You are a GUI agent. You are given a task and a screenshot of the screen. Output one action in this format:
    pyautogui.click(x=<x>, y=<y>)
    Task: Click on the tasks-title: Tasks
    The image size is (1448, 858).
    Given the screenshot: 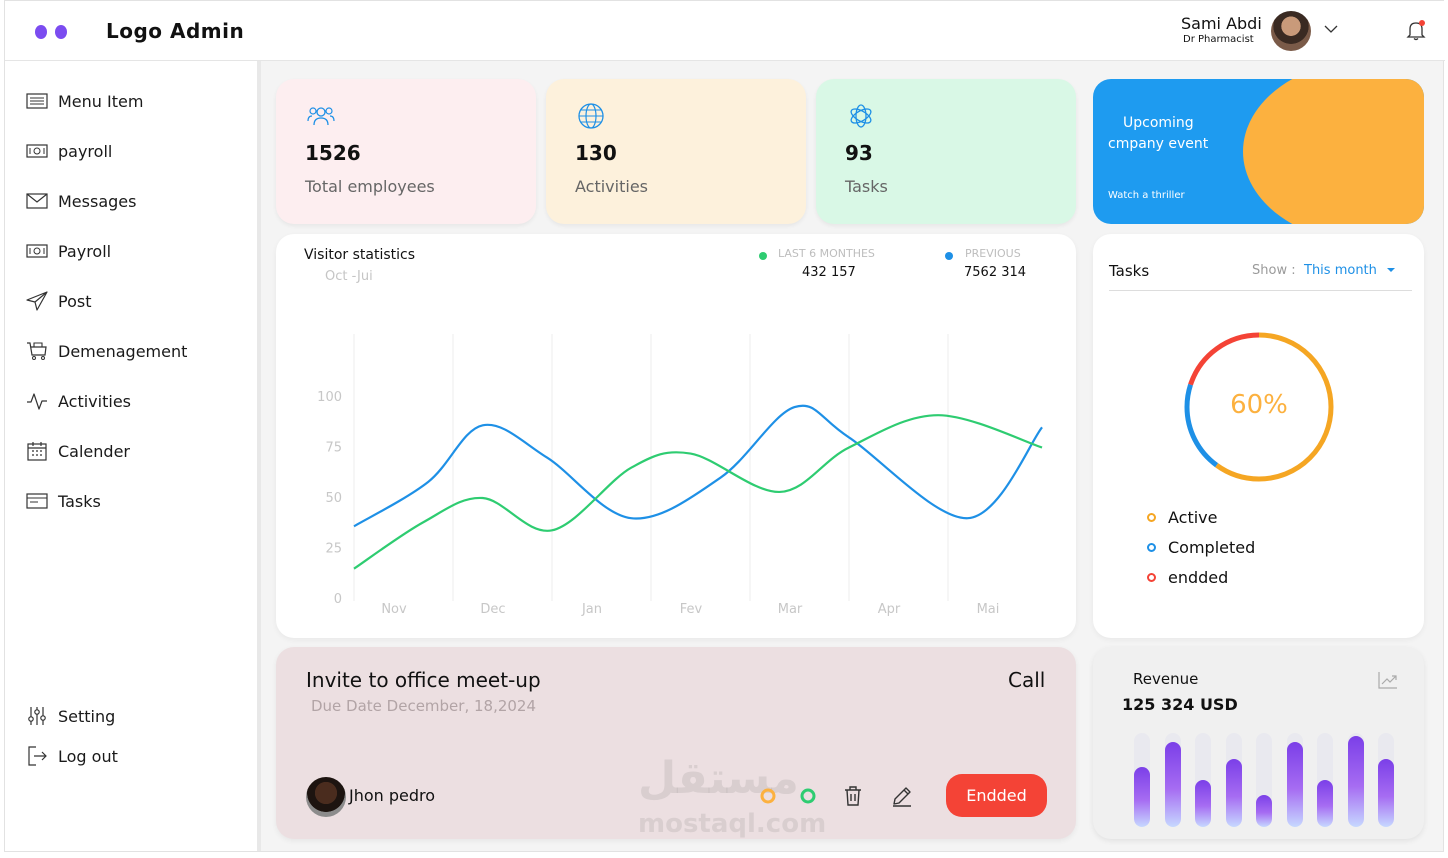 What is the action you would take?
    pyautogui.click(x=1129, y=271)
    